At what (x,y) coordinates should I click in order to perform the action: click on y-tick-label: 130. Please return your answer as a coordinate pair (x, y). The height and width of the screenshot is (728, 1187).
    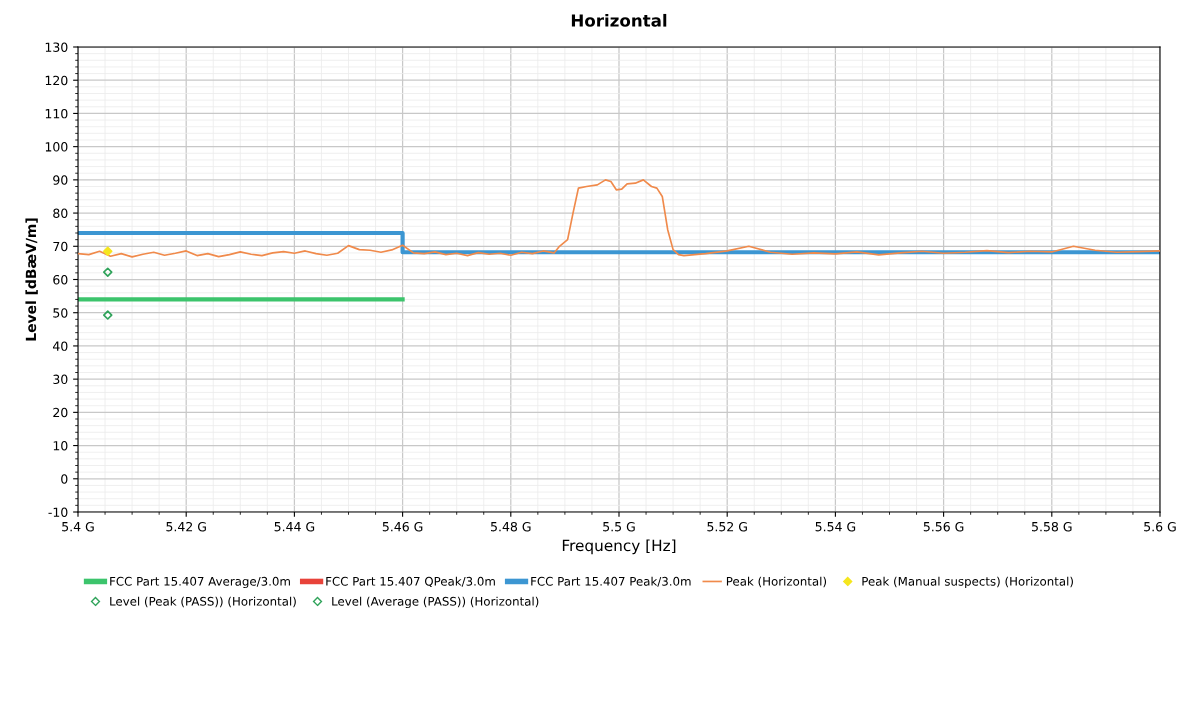
    Looking at the image, I should click on (56, 47).